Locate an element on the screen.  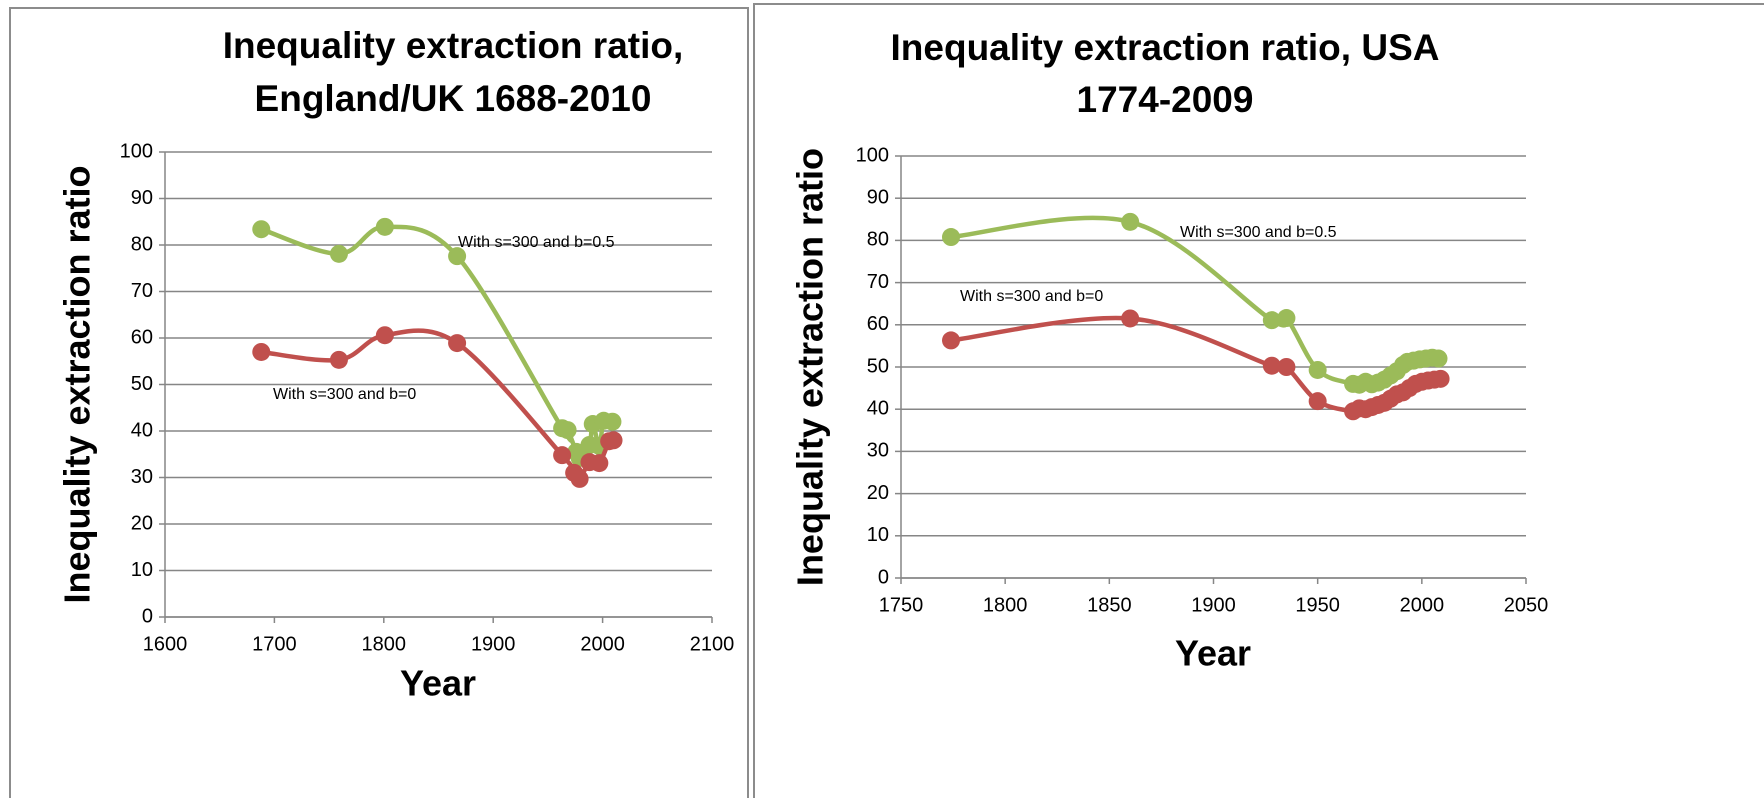
x-tick-label: 1750 is located at coordinates (901, 605).